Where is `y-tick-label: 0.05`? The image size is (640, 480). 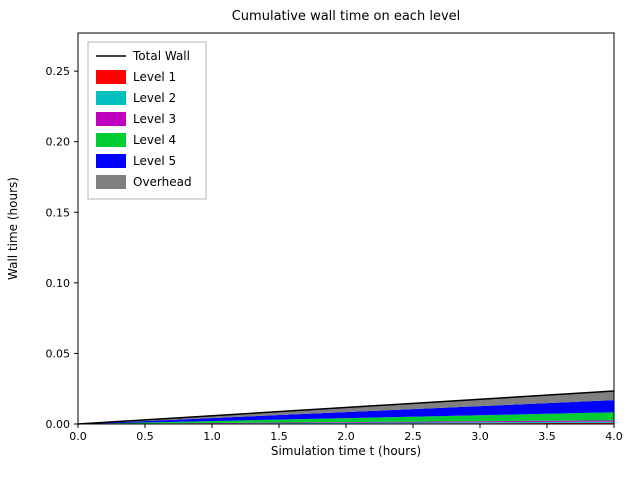 y-tick-label: 0.05 is located at coordinates (58, 353).